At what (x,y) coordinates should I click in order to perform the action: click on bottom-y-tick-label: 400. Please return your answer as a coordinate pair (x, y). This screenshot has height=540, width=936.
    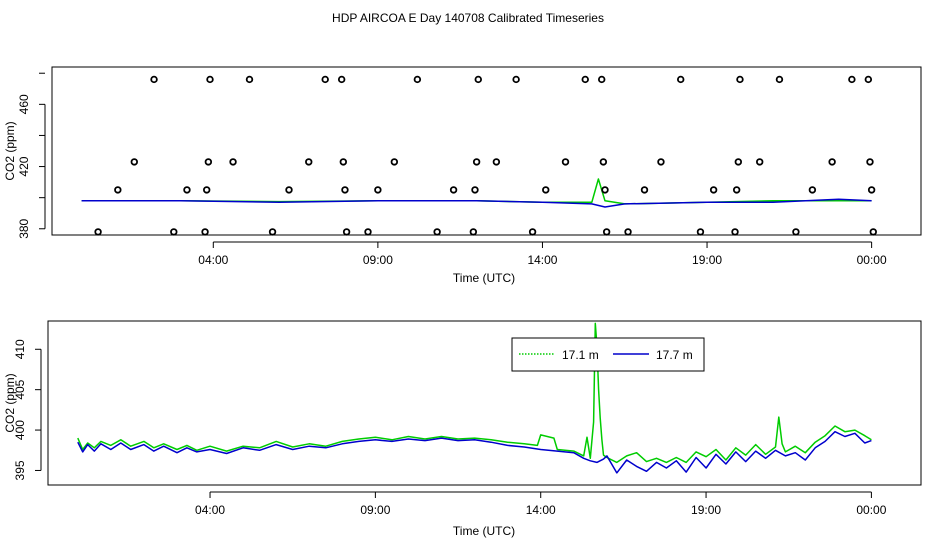
    Looking at the image, I should click on (20, 430).